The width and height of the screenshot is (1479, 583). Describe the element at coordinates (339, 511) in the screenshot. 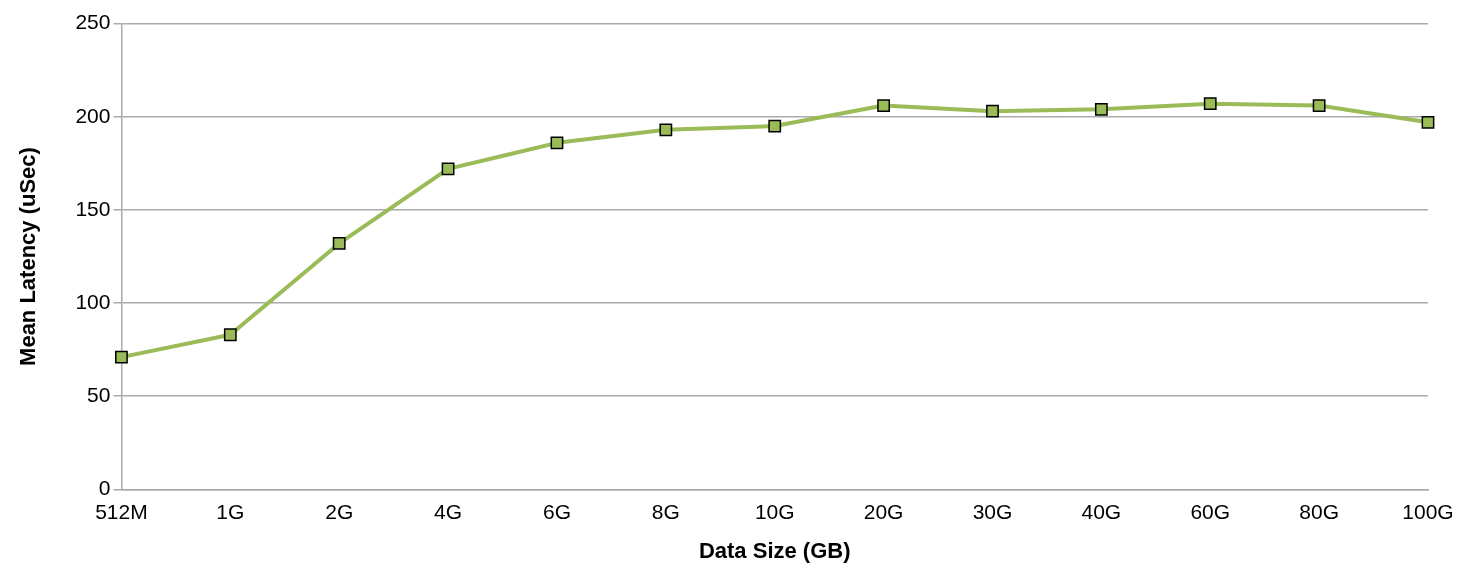

I see `x-tick-label: 2G` at that location.